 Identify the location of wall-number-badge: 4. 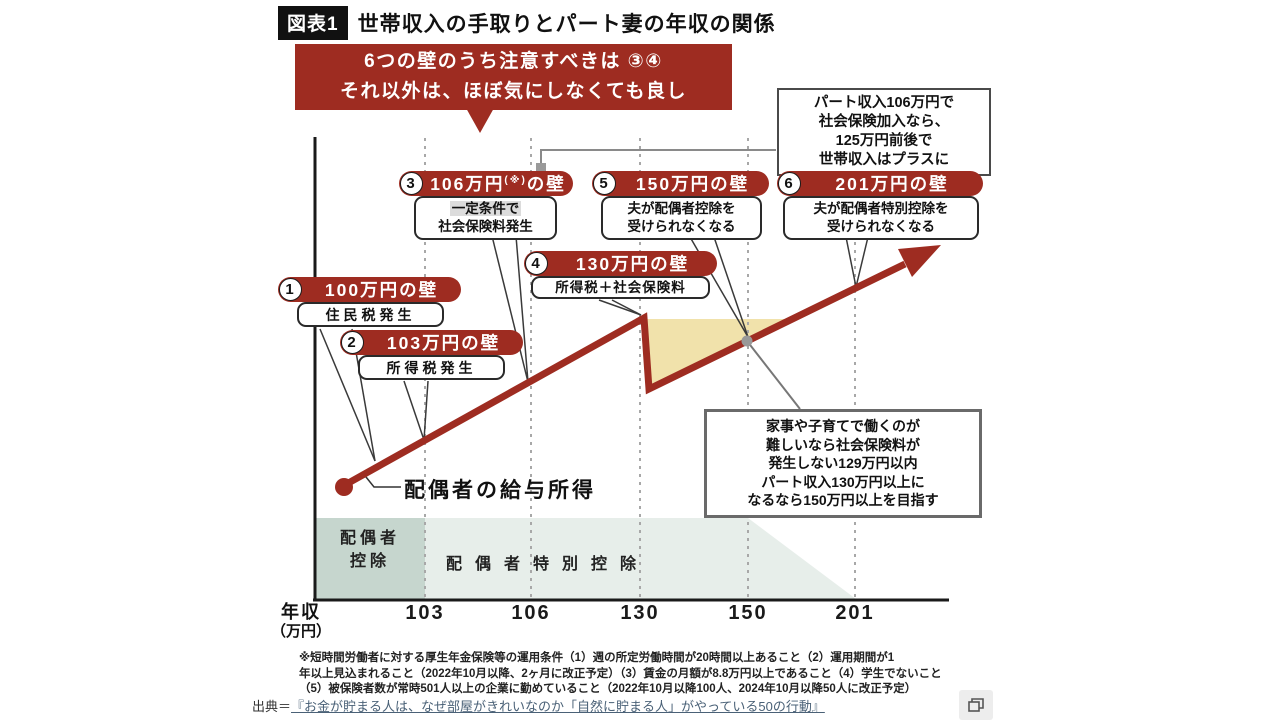
(536, 263).